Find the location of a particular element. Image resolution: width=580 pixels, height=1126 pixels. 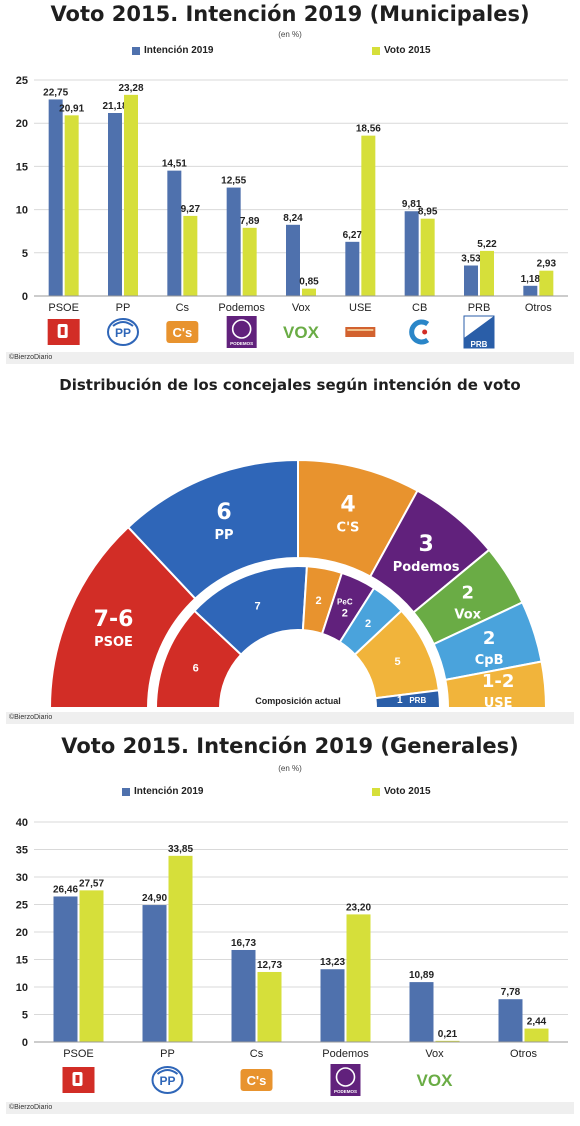

data-label: 7,89 is located at coordinates (250, 221).